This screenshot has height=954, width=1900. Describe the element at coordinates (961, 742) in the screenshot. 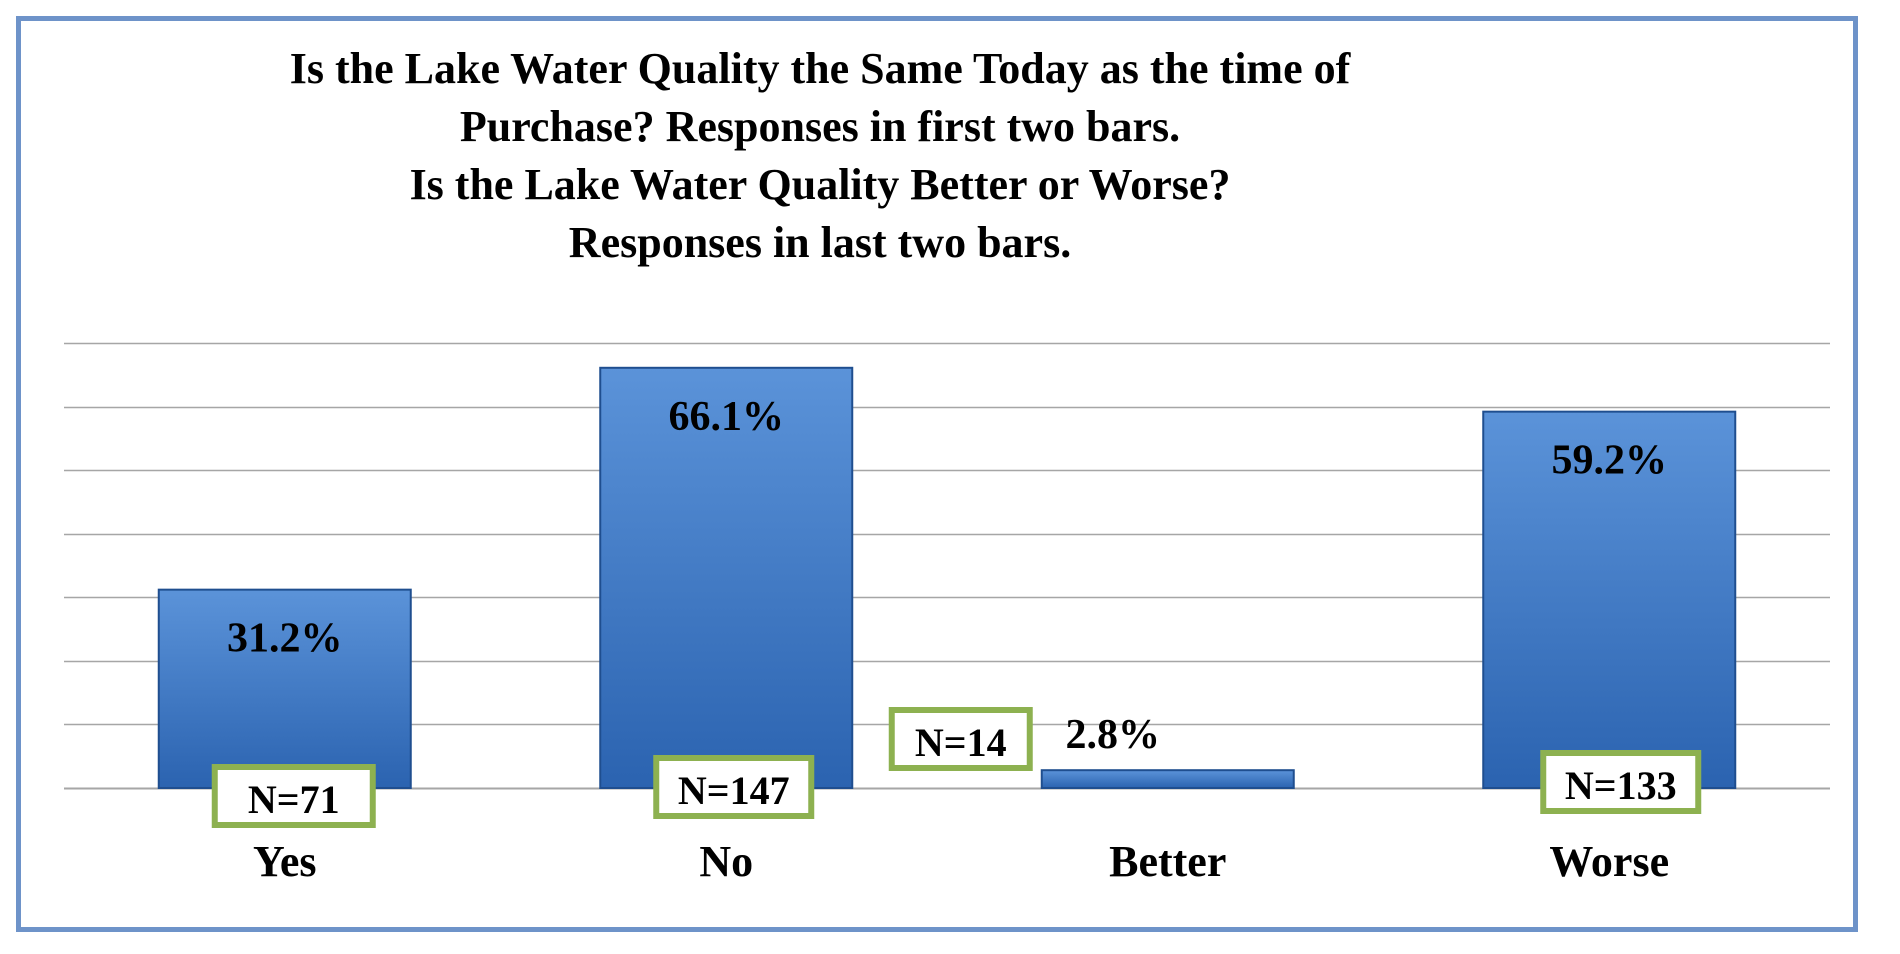

I see `n-label-better: N=14` at that location.